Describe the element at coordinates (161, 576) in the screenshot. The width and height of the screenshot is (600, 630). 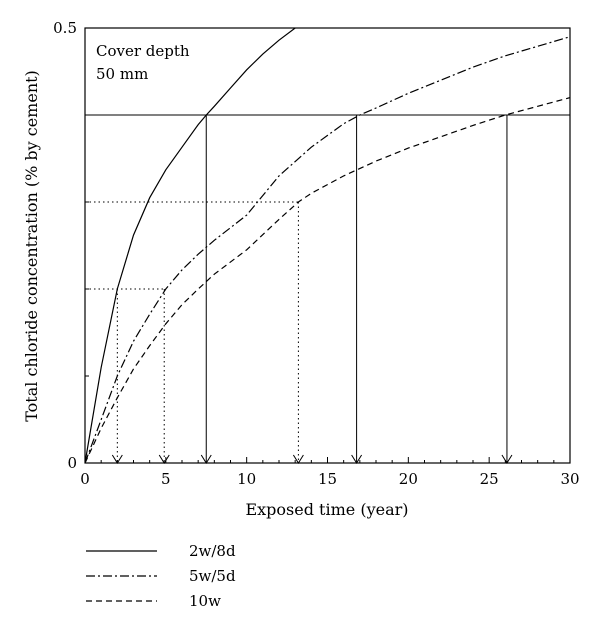
I see `legend: 2w/8d 5w/5d 10w` at that location.